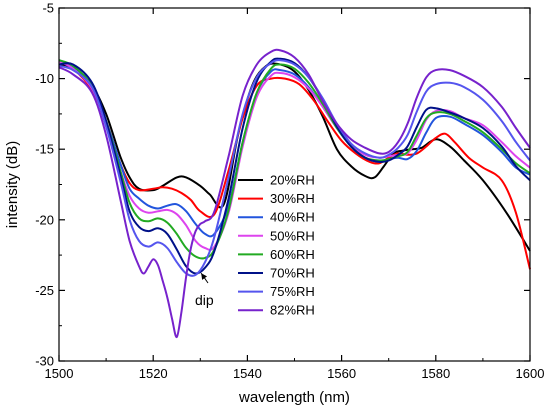 The width and height of the screenshot is (550, 410). I want to click on y-tick-label: -5, so click(48, 8).